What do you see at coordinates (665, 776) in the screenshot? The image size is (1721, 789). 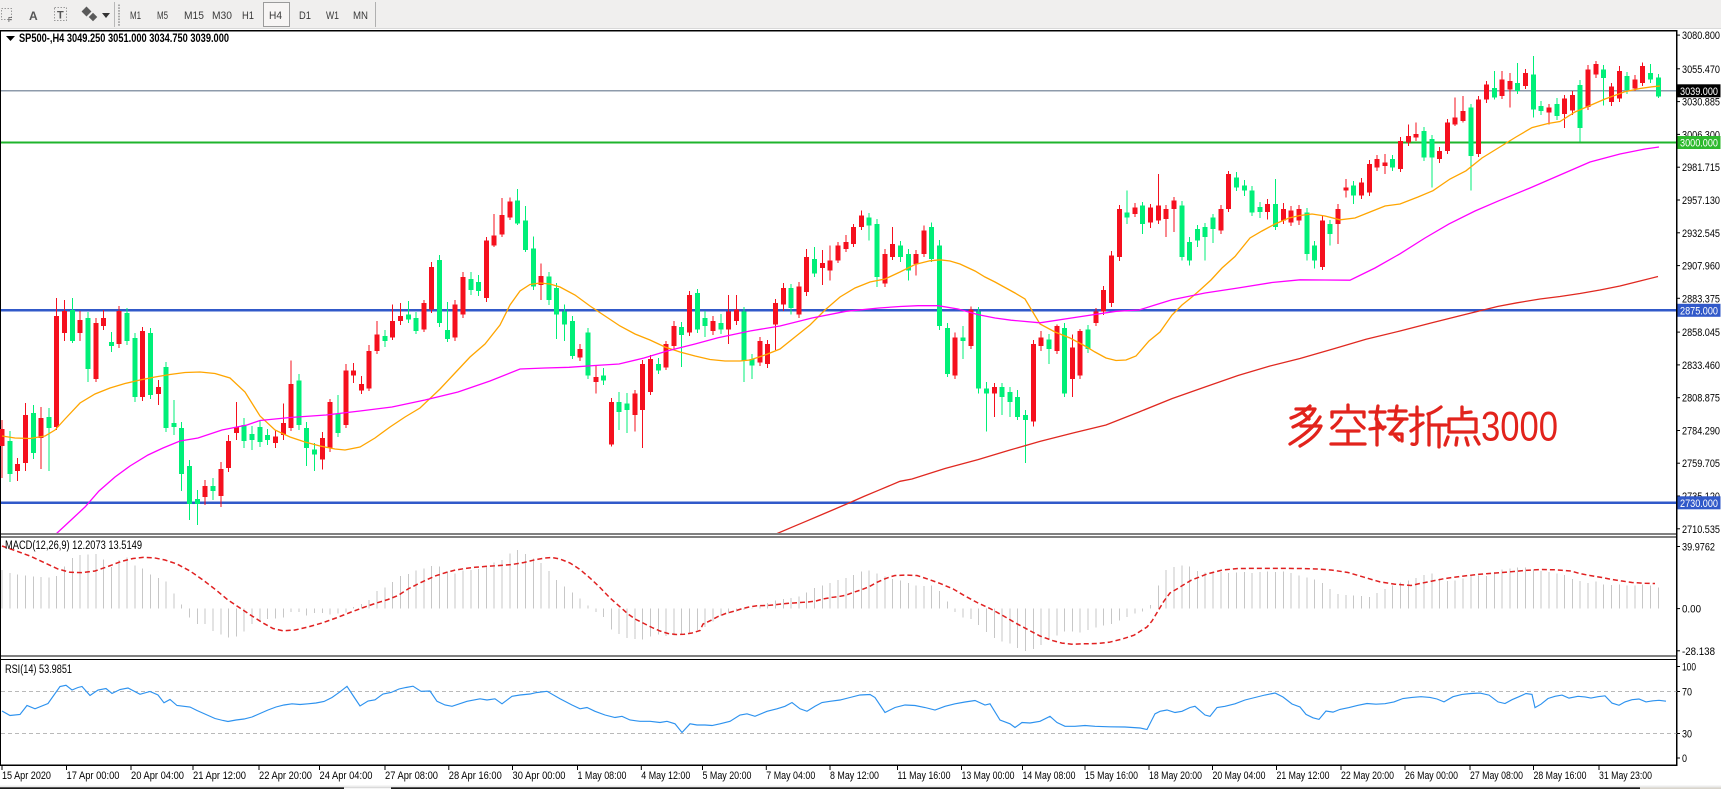 I see `svg-text: 4 May 12:00` at bounding box center [665, 776].